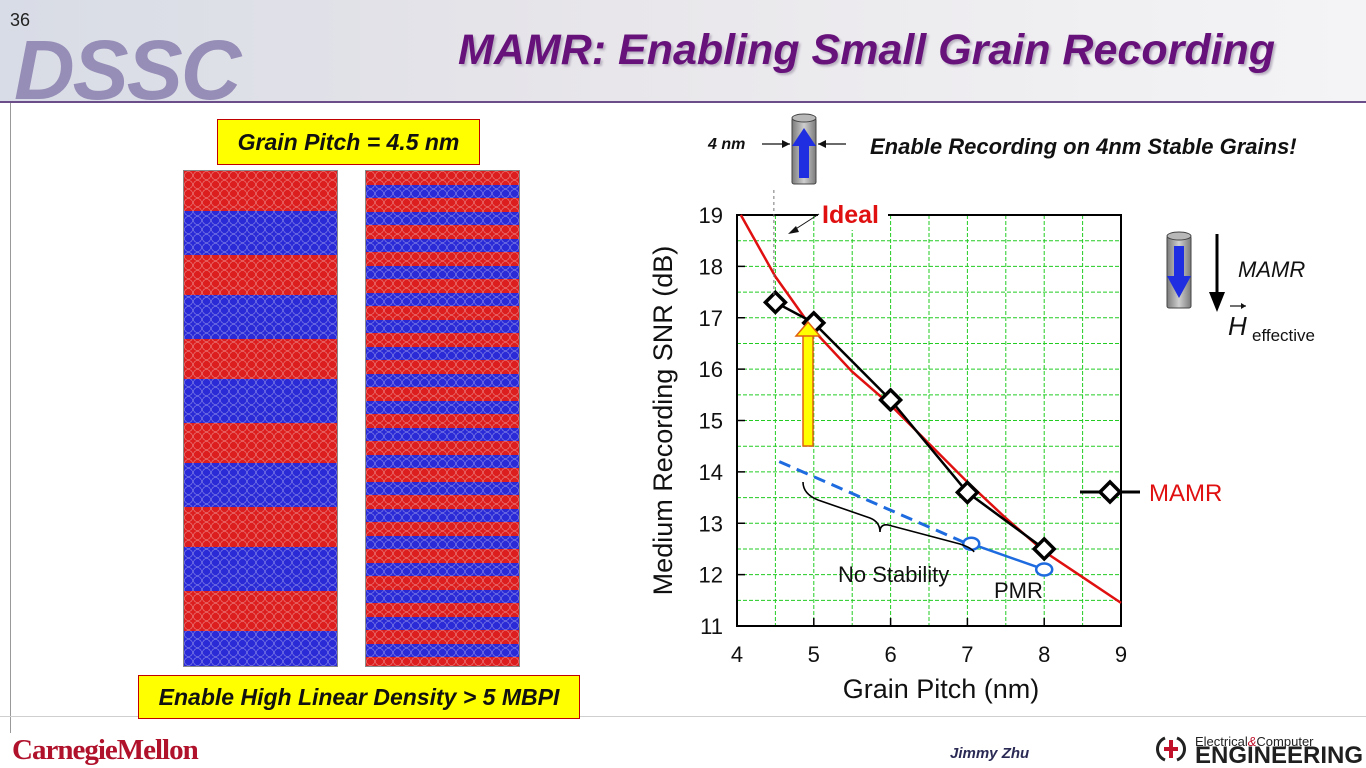  I want to click on x-tick-label: 8, so click(1044, 654).